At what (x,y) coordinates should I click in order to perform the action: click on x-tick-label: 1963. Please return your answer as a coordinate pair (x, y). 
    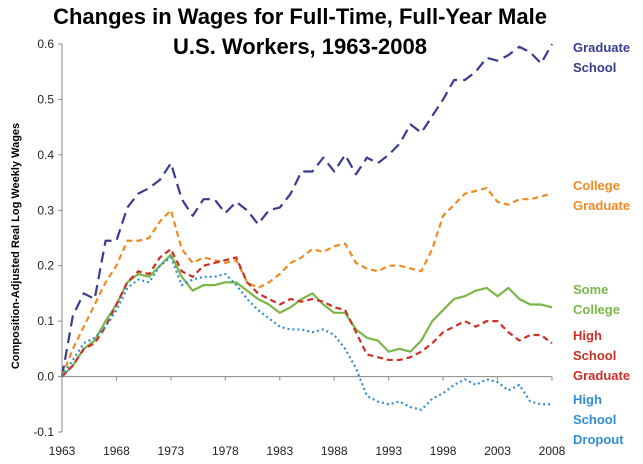
    Looking at the image, I should click on (62, 451).